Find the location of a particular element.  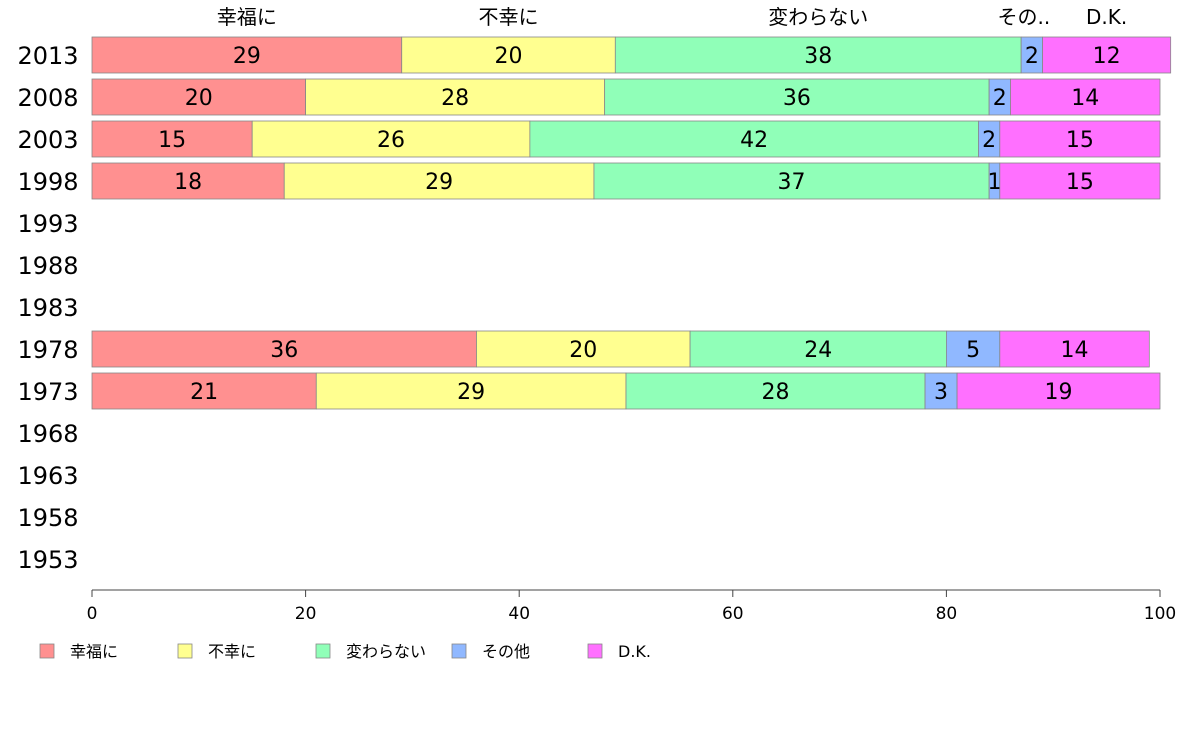

top-label-0: 幸福に is located at coordinates (247, 17).